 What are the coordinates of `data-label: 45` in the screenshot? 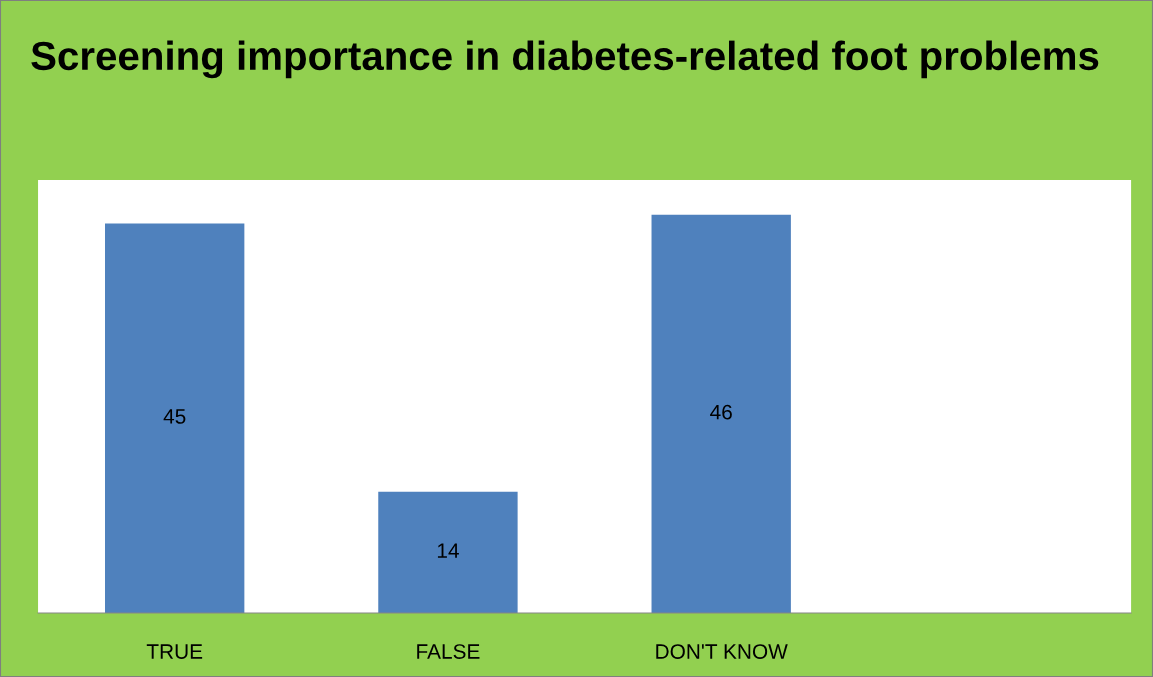 It's located at (174, 416).